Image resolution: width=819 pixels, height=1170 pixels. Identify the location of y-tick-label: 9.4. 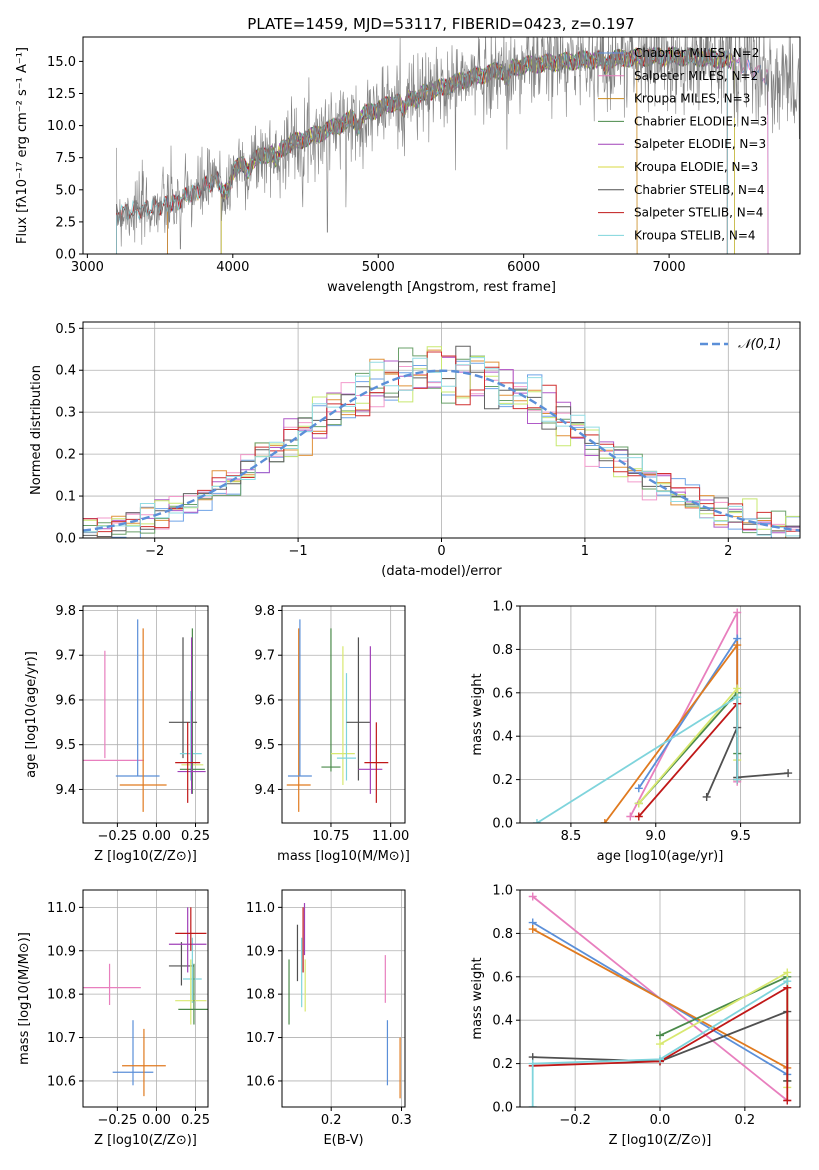
(65, 790).